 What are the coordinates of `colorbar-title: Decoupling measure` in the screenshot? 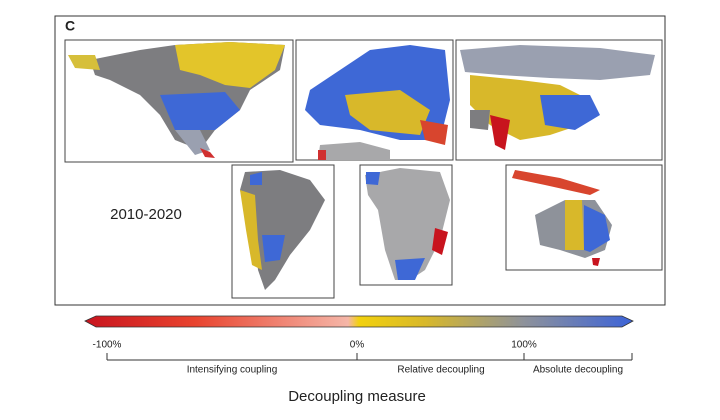 It's located at (357, 396).